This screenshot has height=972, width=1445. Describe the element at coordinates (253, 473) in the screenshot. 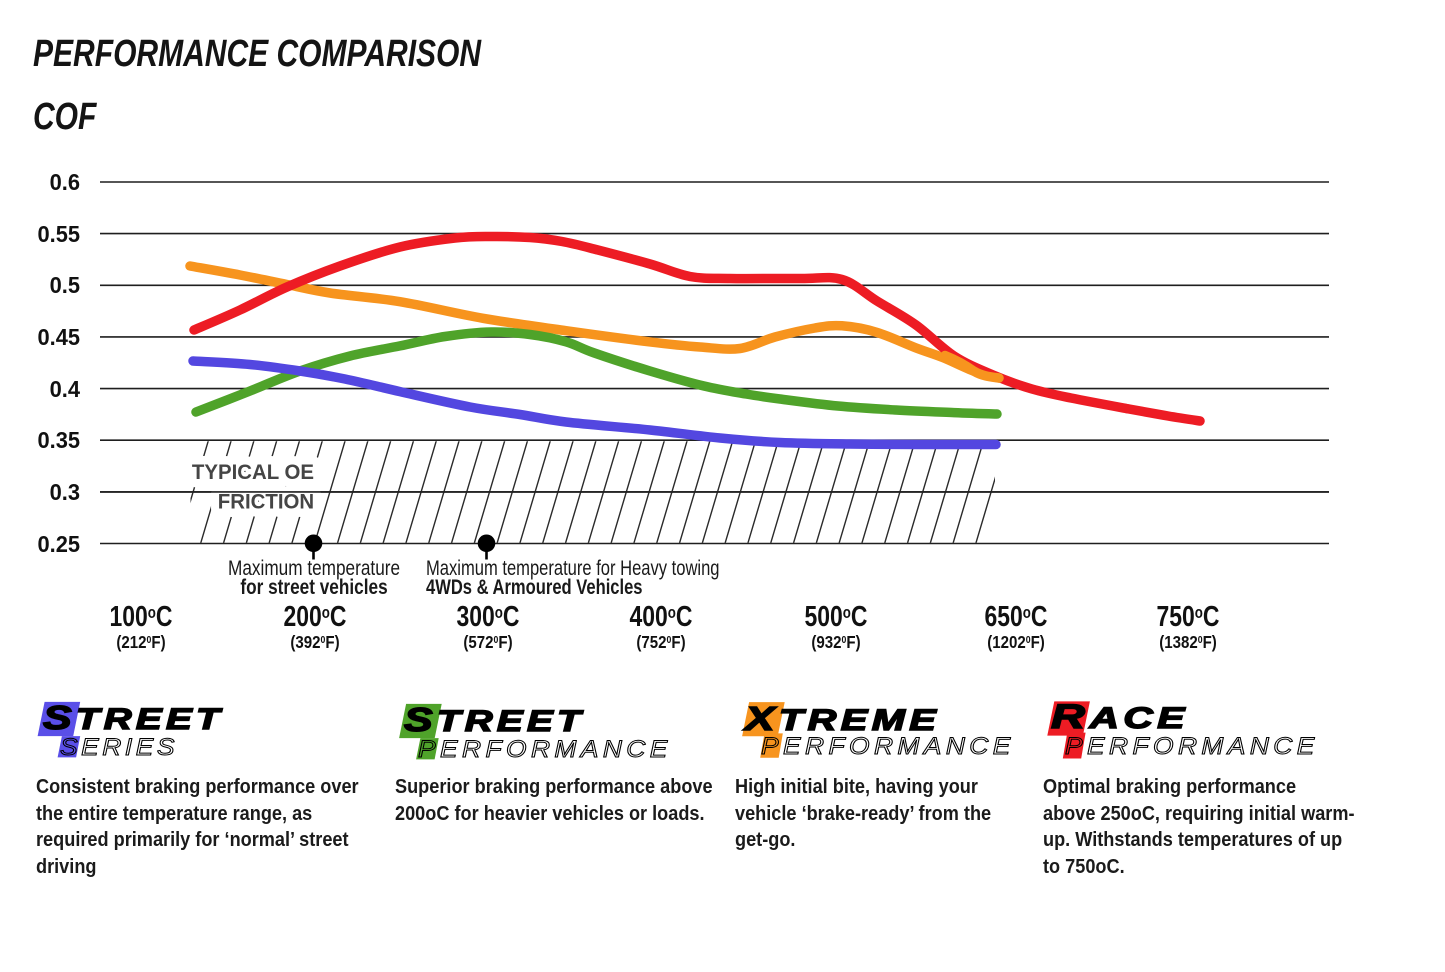

I see `svg-text: TYPICAL OE` at that location.